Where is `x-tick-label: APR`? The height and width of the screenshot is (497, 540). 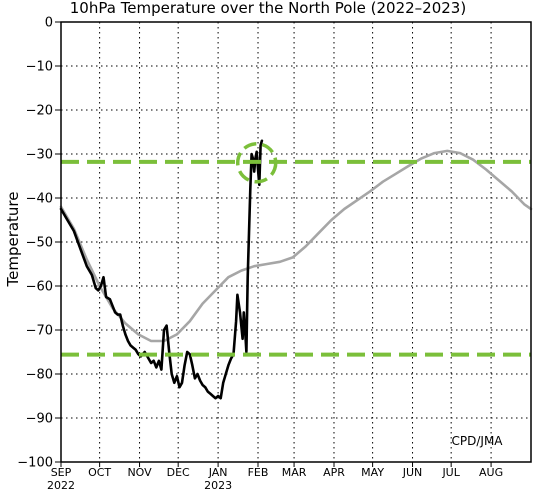
x-tick-label: APR is located at coordinates (334, 472).